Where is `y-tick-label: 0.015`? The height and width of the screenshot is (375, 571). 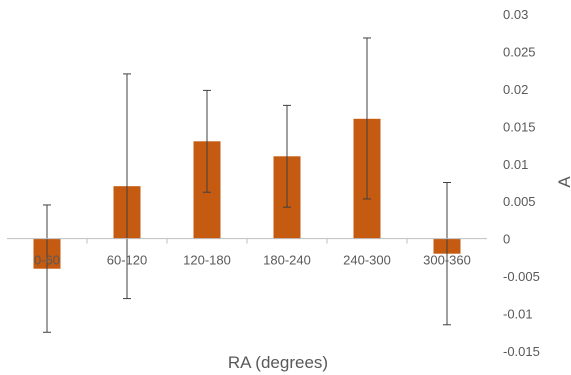 y-tick-label: 0.015 is located at coordinates (519, 126).